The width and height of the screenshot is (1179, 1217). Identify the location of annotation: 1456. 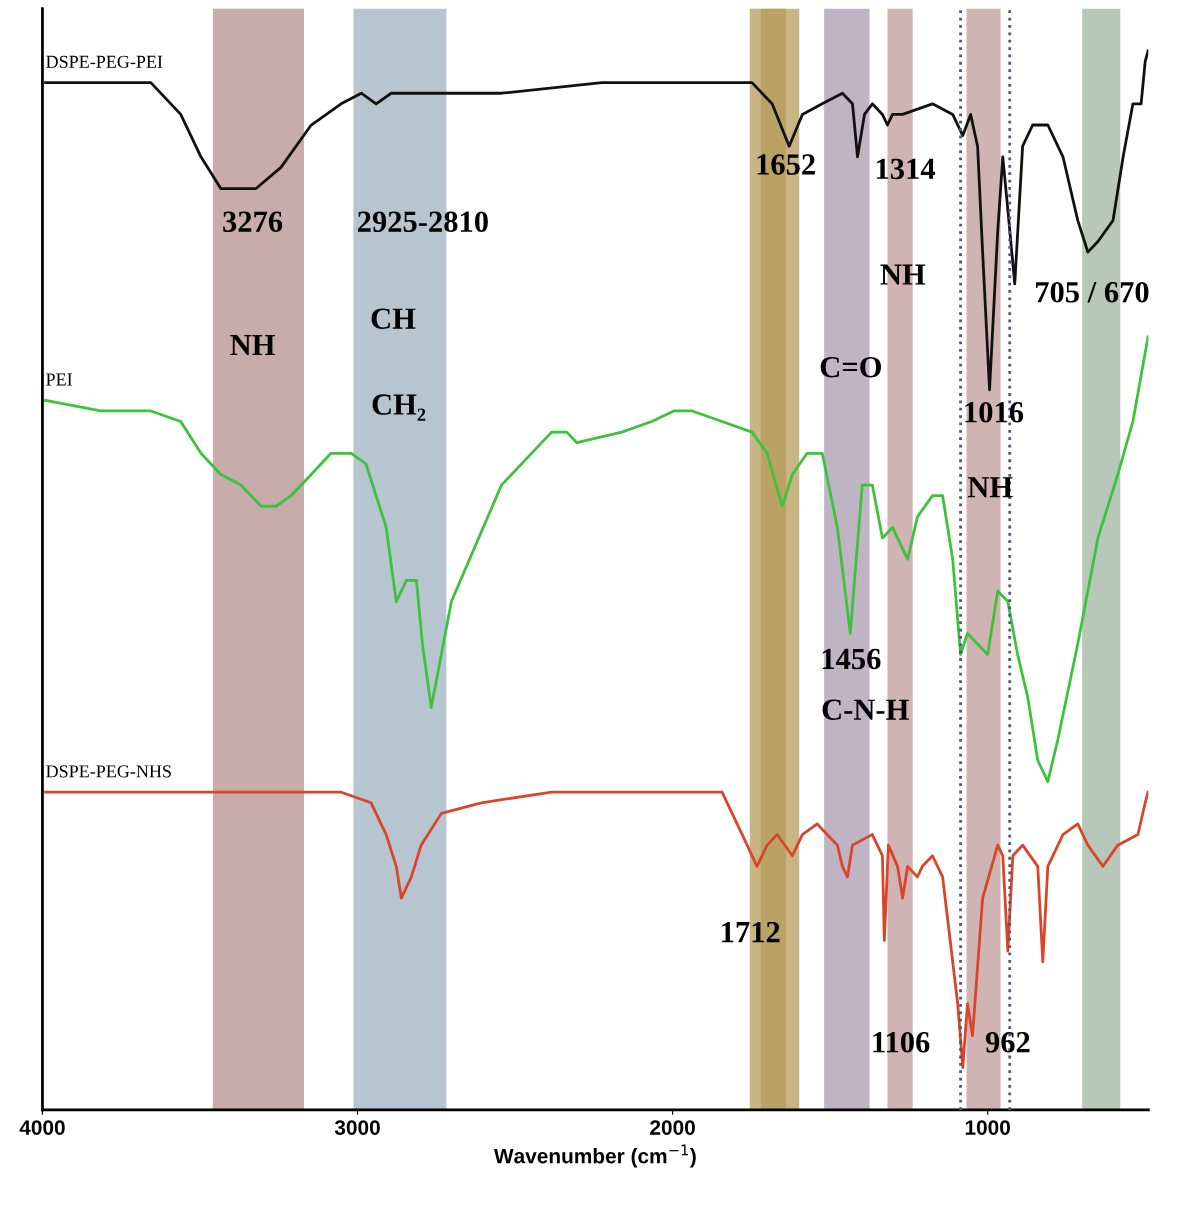
(851, 659).